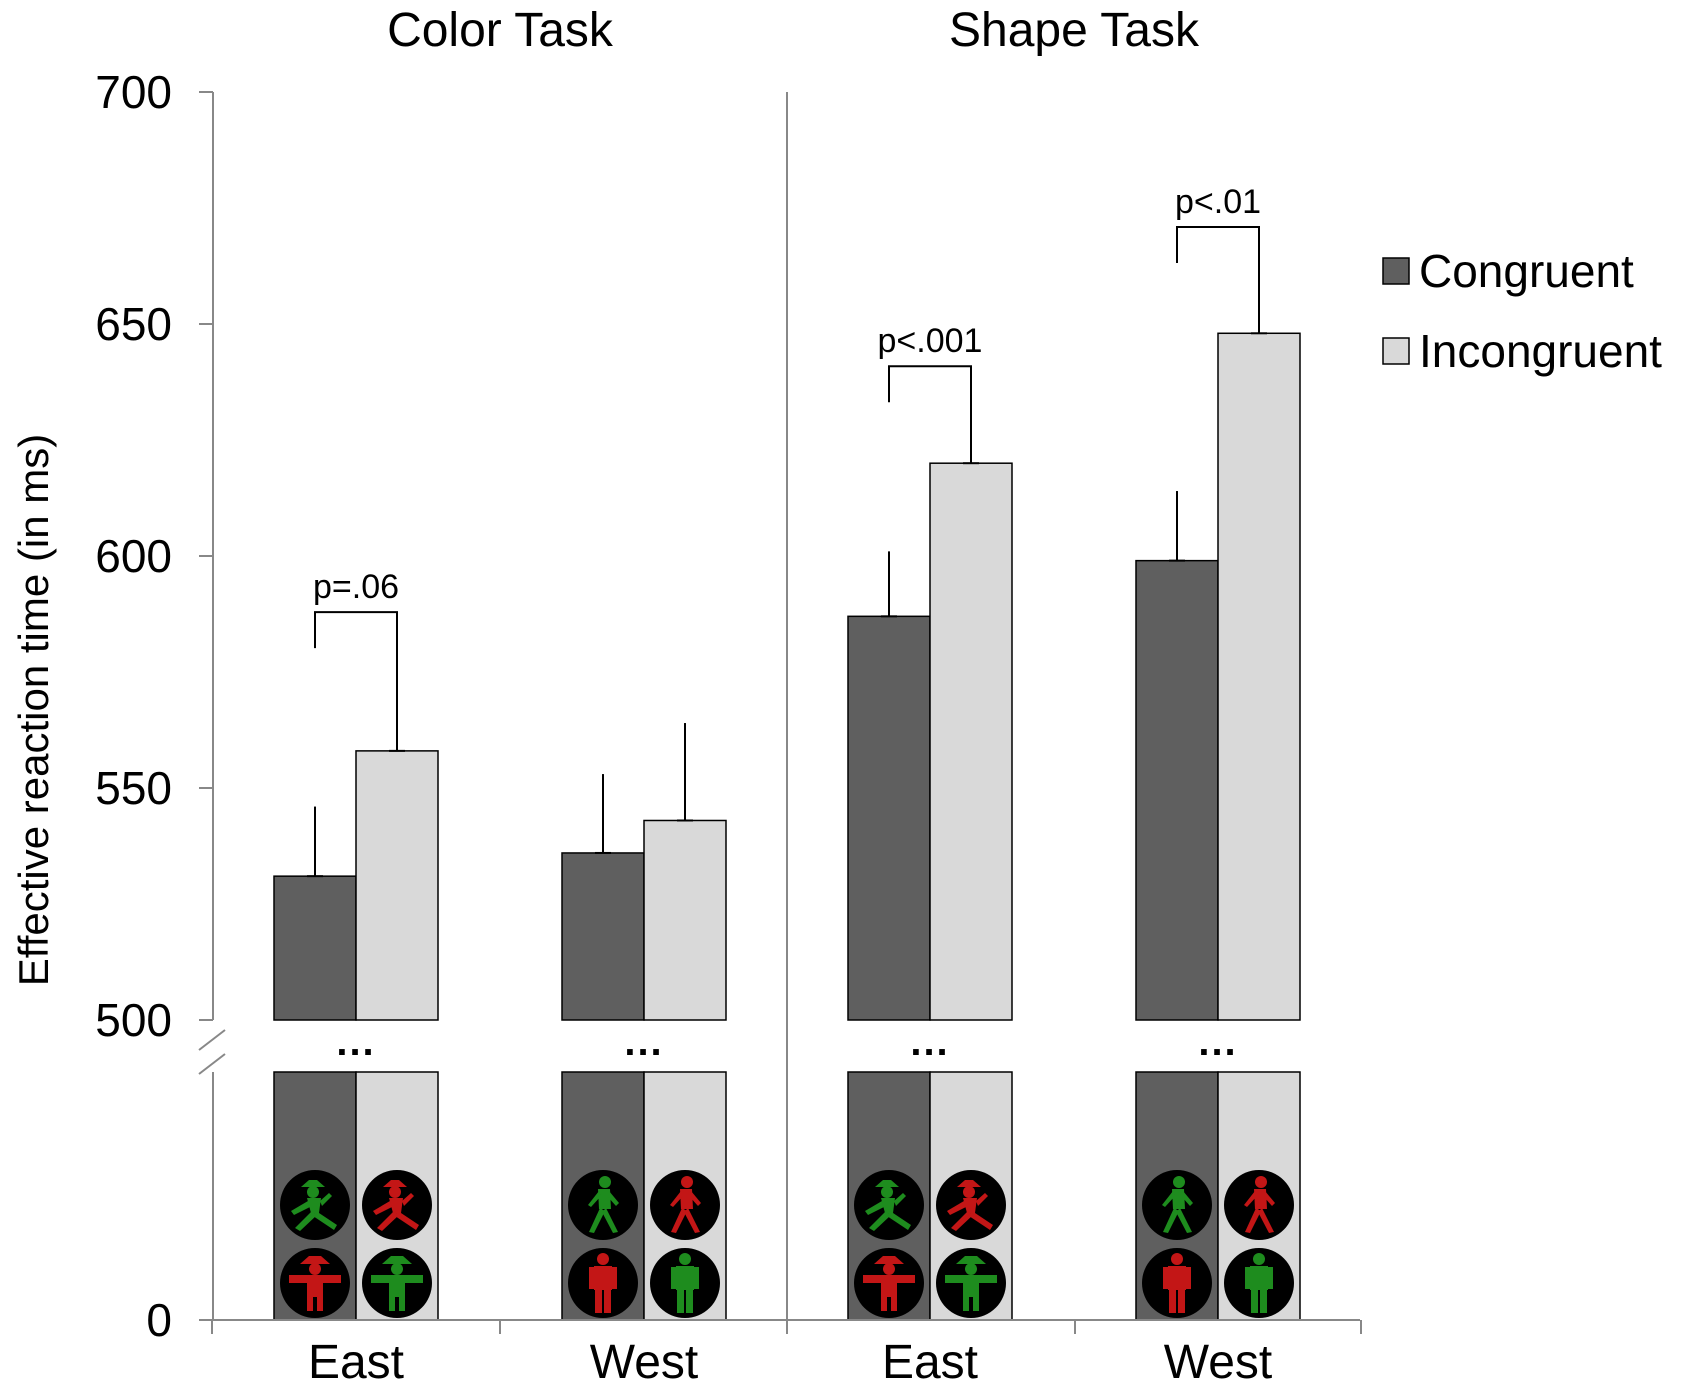  I want to click on panel-title-0: Color Task, so click(500, 30).